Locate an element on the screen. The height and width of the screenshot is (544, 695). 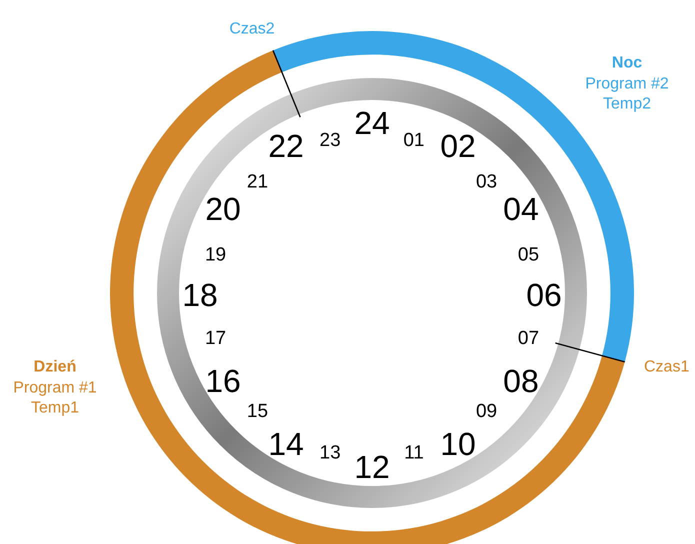
text: Temp2 is located at coordinates (627, 103).